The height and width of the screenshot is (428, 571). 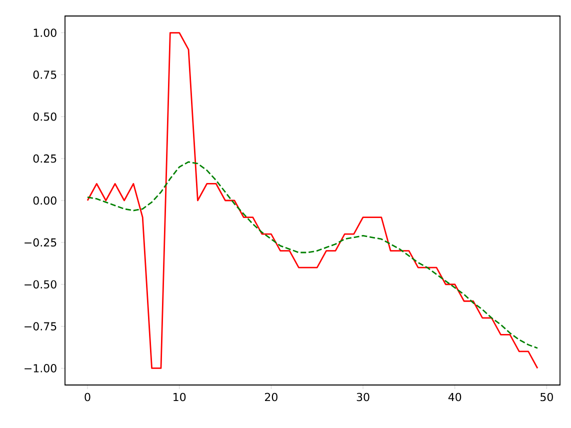 I want to click on y-tick-label: 1.00, so click(x=45, y=32).